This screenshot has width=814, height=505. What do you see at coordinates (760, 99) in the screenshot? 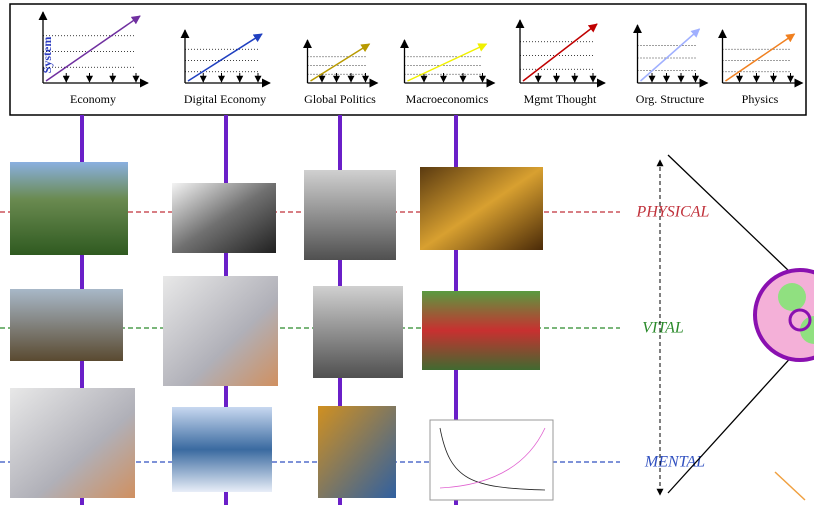
I see `chart-label: Physics` at bounding box center [760, 99].